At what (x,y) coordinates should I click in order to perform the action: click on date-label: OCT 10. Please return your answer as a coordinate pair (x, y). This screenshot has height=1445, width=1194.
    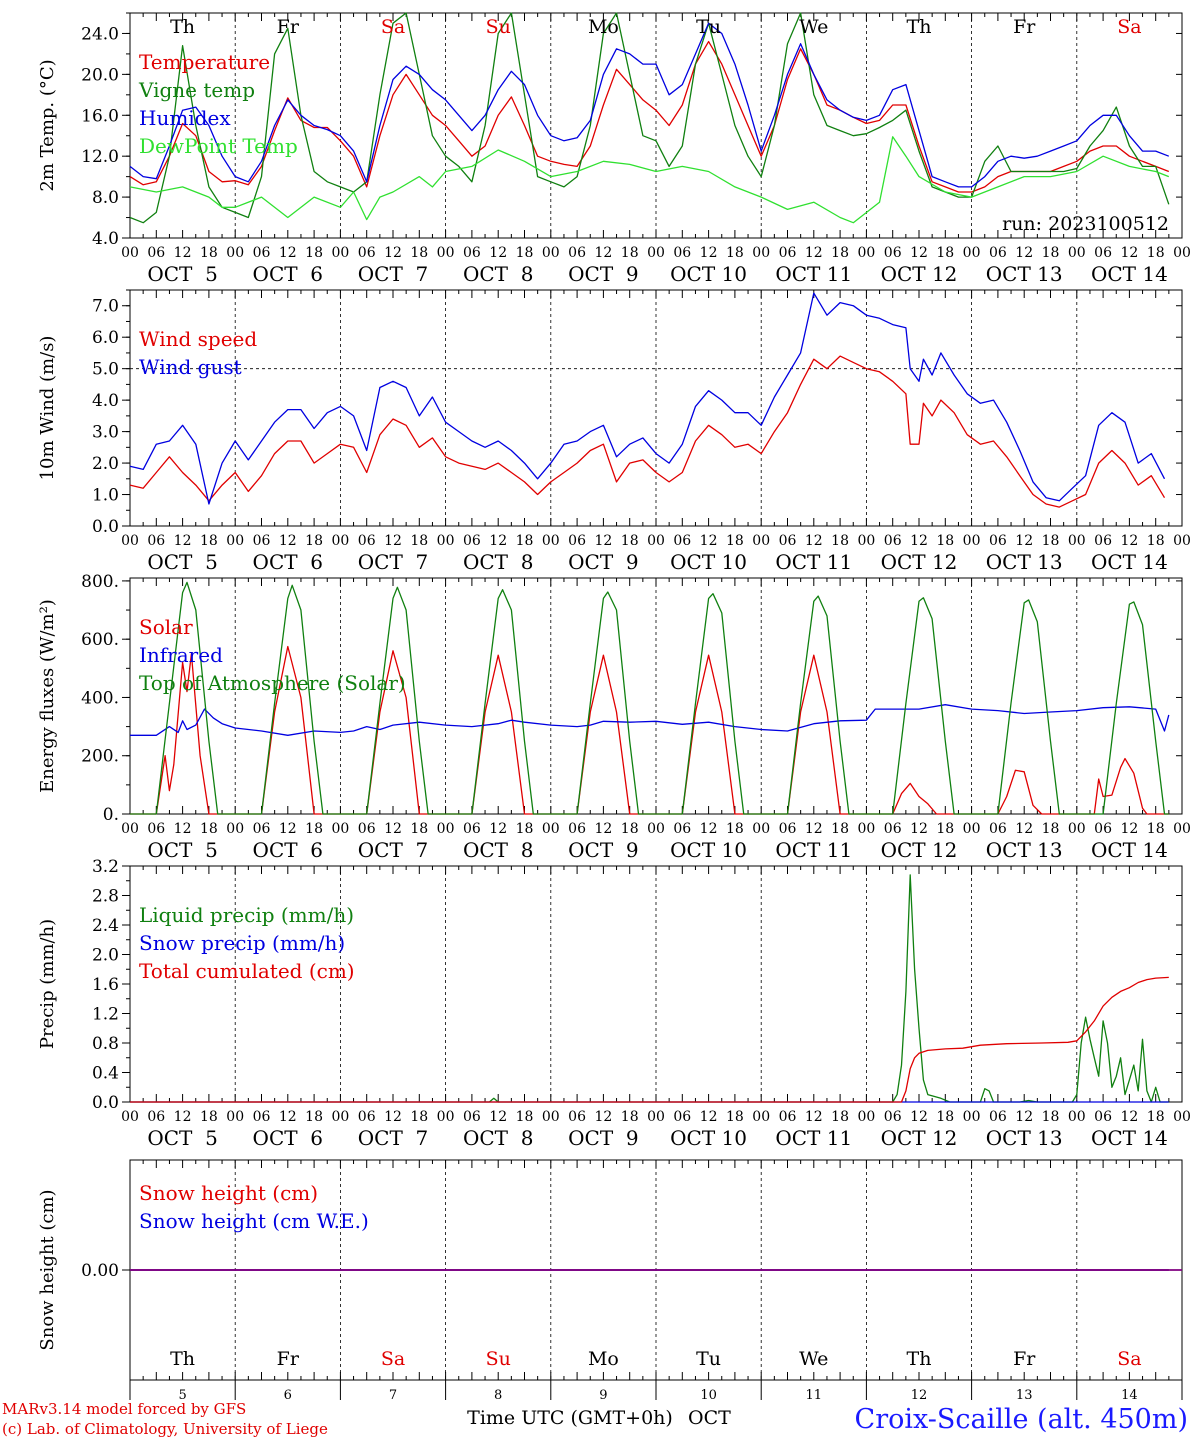
    Looking at the image, I should click on (708, 562).